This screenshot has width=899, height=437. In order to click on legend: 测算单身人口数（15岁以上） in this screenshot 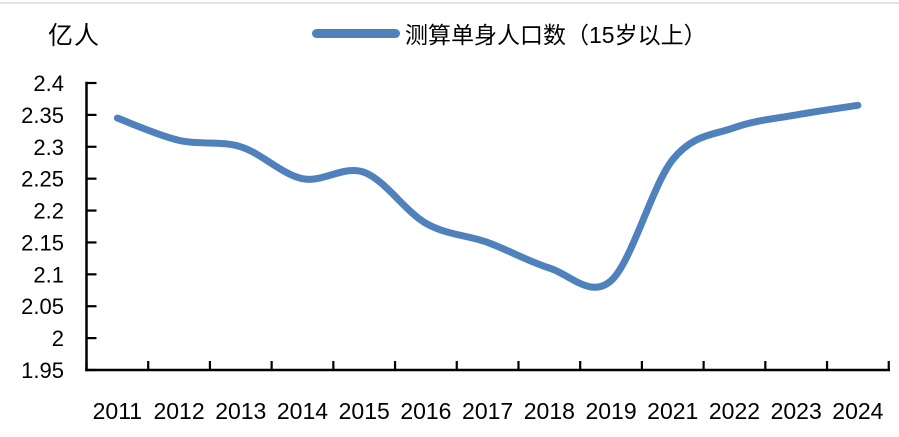, I will do `click(509, 33)`.